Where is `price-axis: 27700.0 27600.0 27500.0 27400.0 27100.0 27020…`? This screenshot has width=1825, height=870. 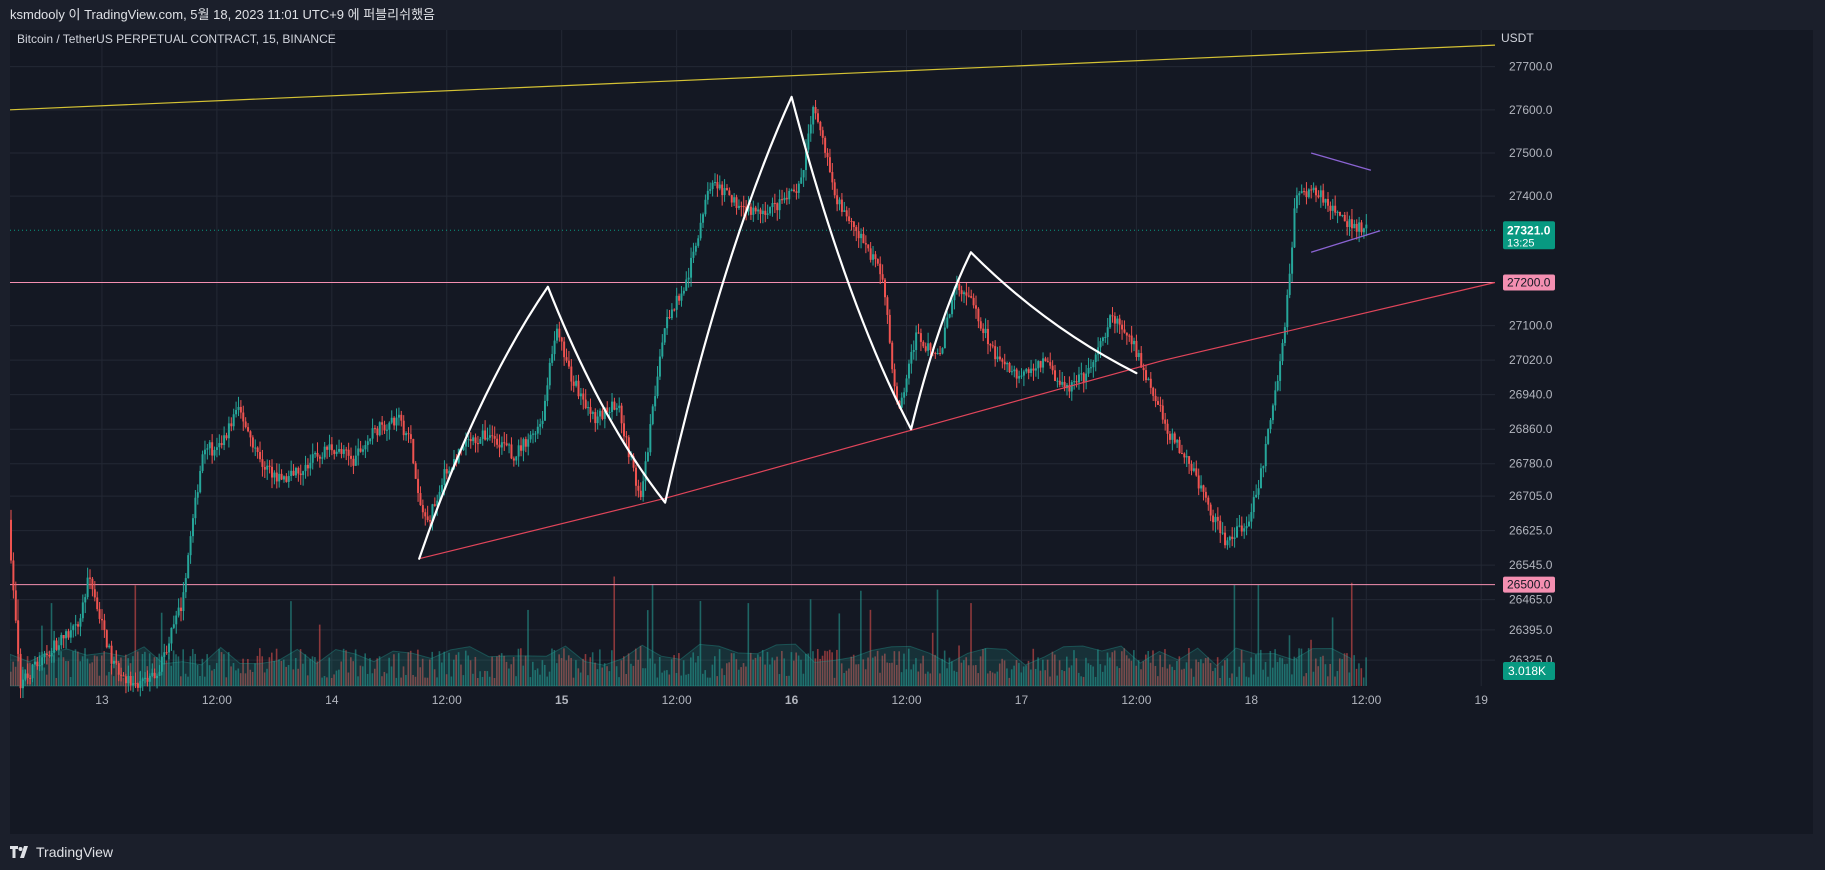
price-axis: 27700.0 27600.0 27500.0 27400.0 27100.0 27020… is located at coordinates (1531, 363).